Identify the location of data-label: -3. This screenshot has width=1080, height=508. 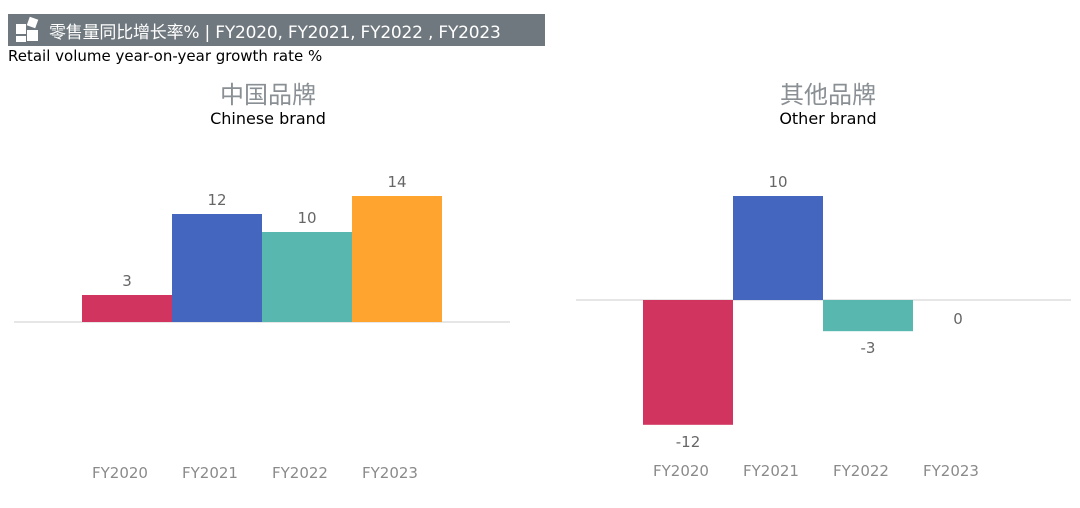
(868, 348).